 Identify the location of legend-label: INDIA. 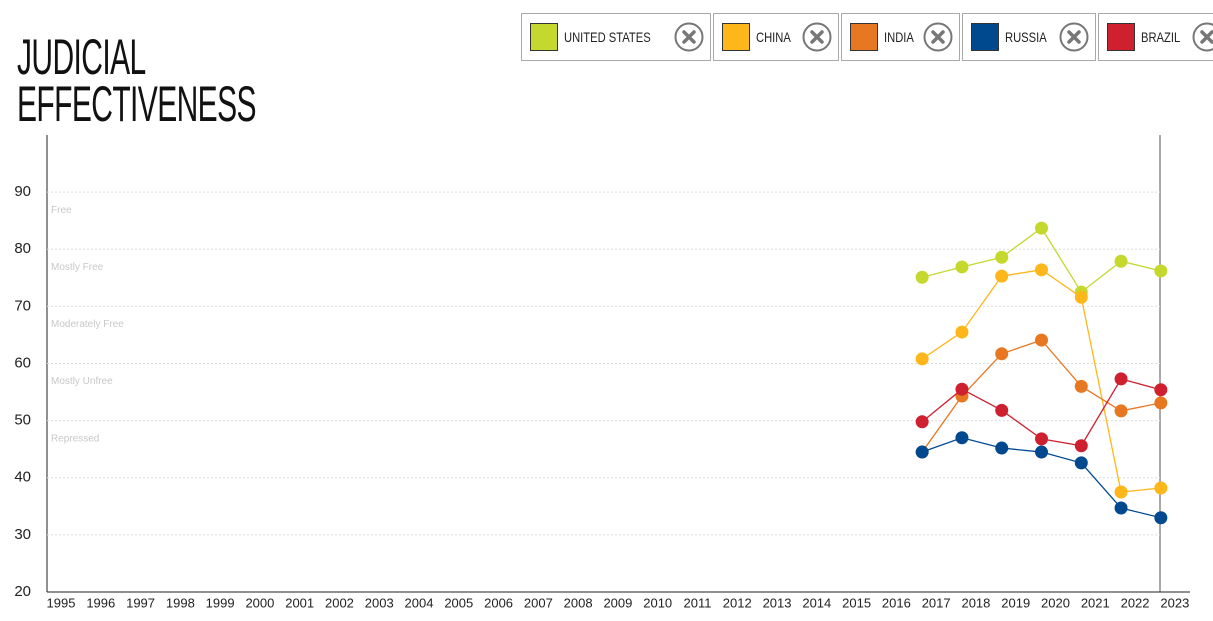
(898, 37).